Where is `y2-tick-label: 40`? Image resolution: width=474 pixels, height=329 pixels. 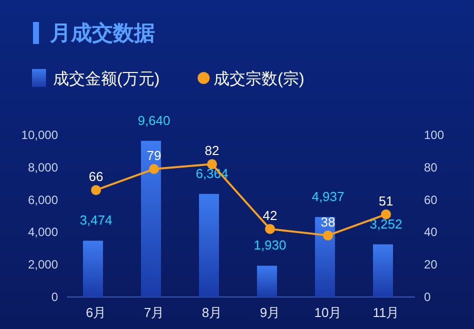
y2-tick-label: 40 is located at coordinates (431, 232).